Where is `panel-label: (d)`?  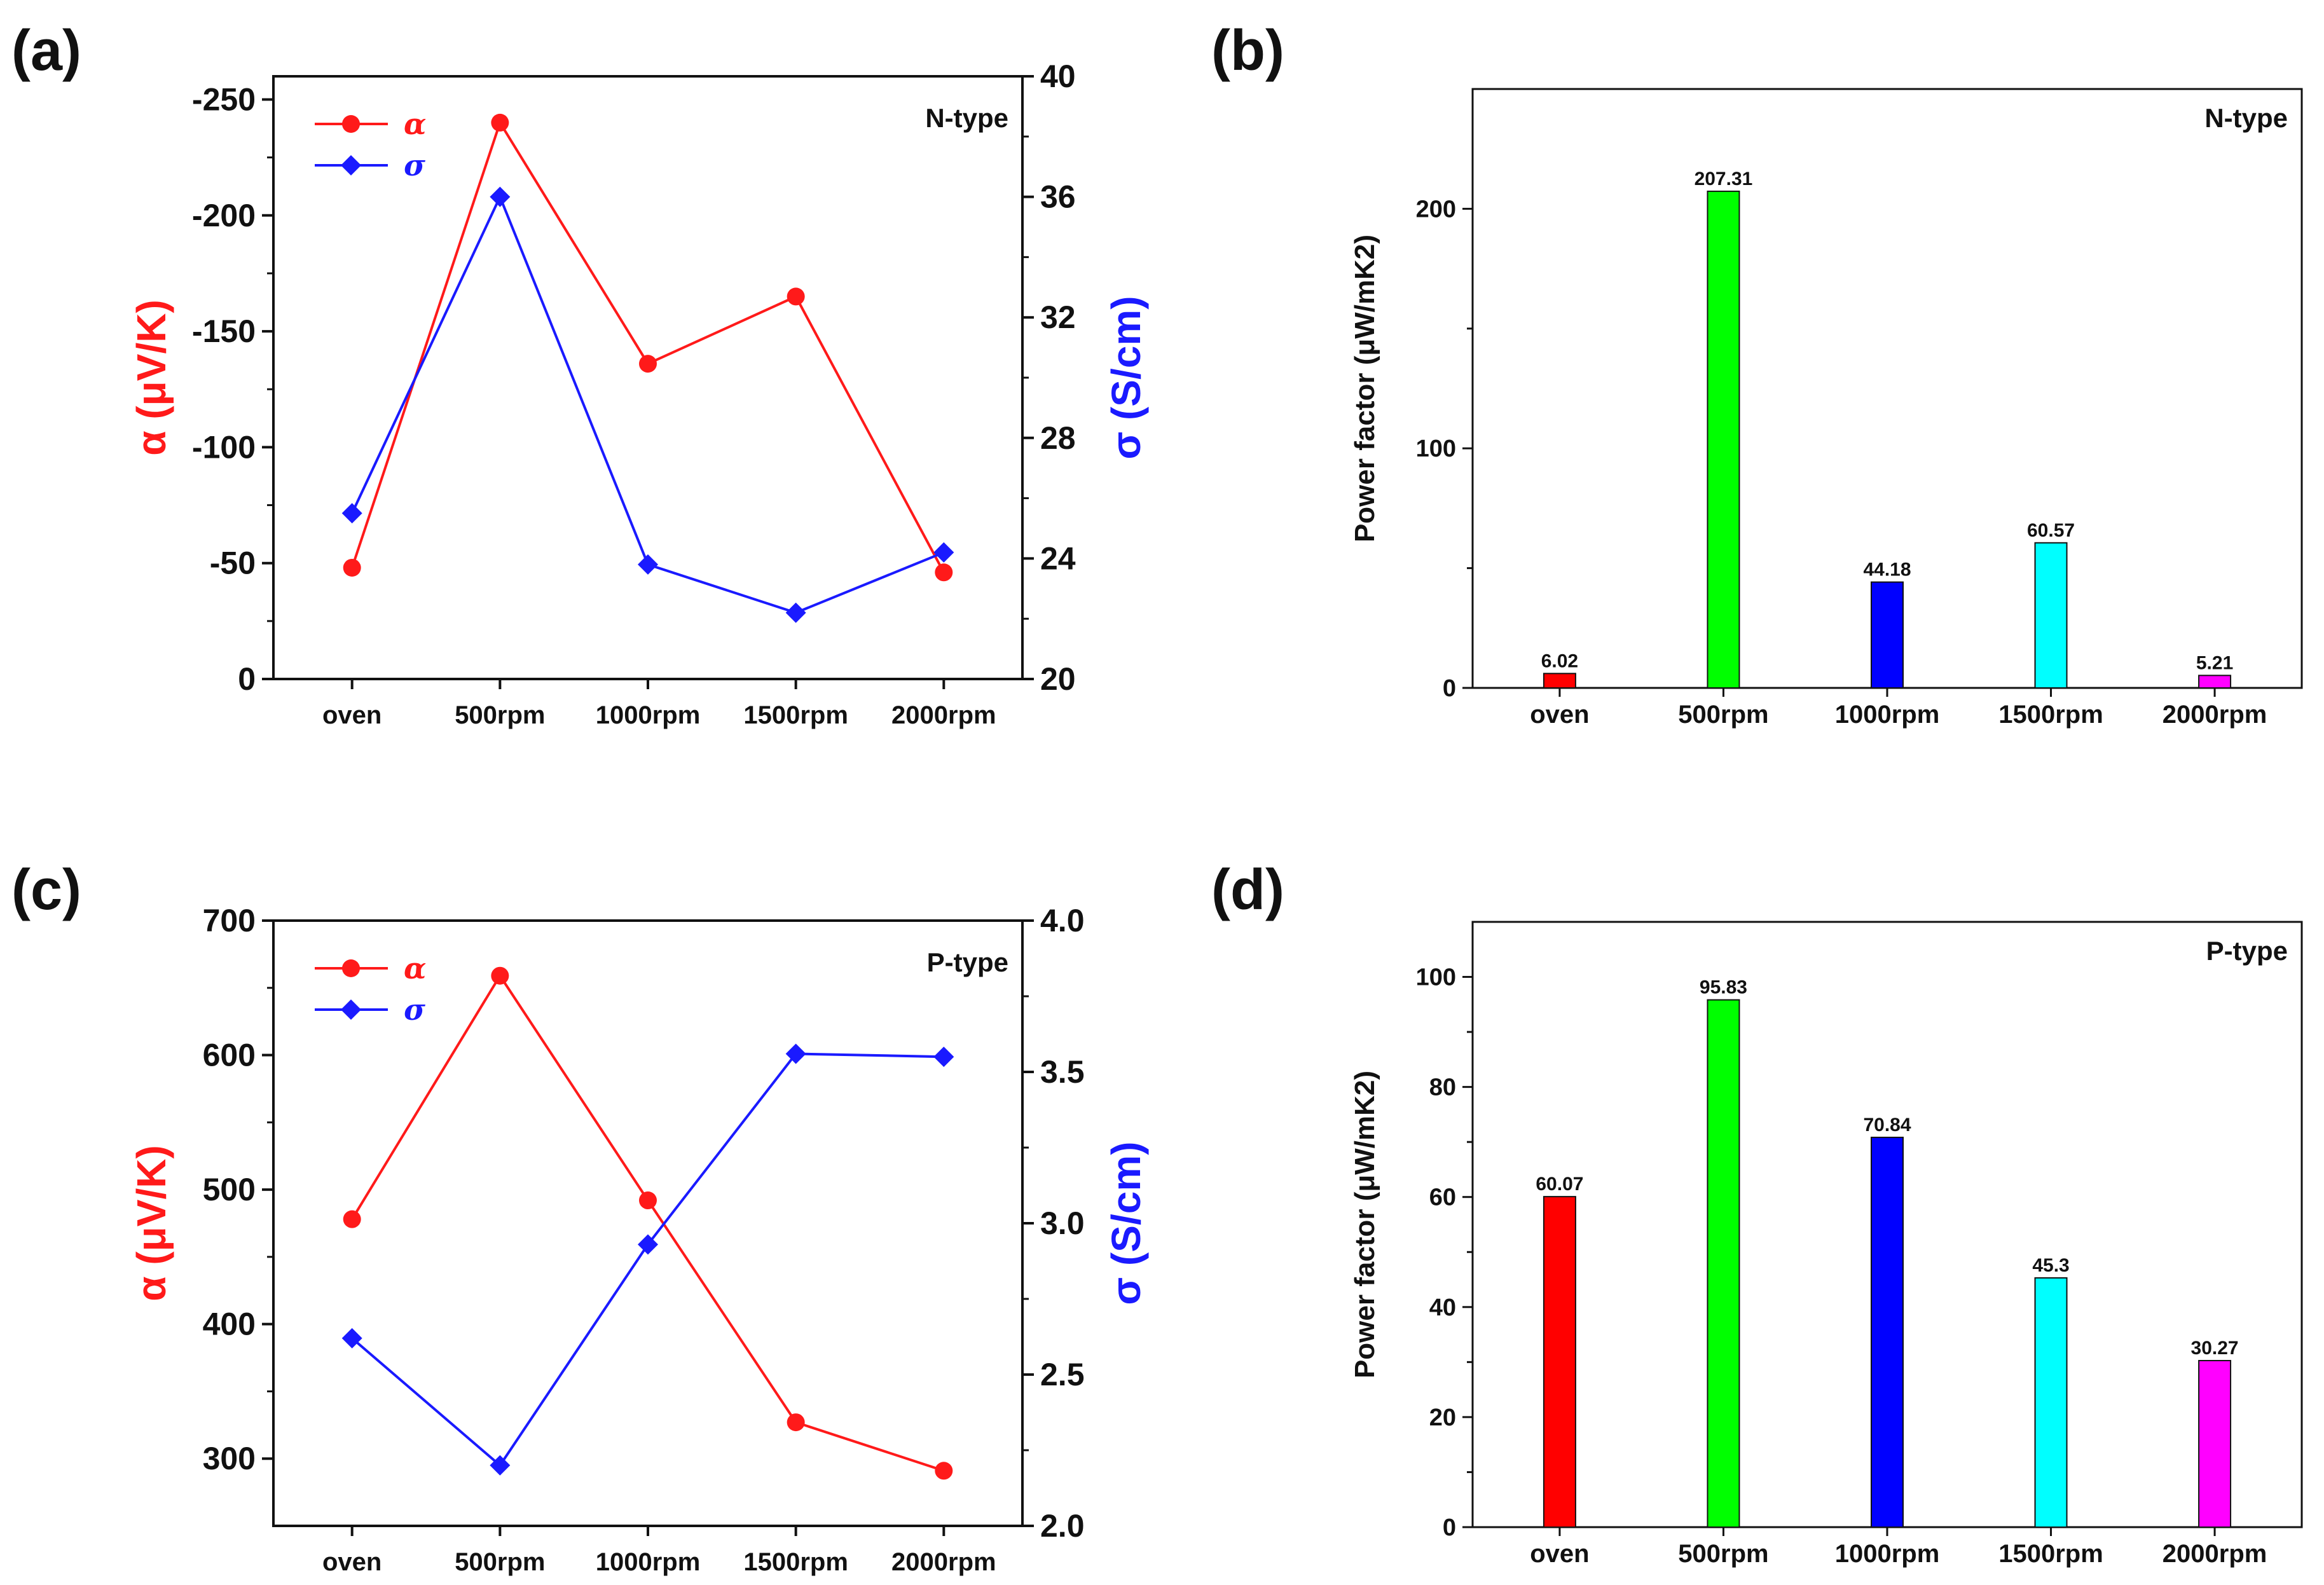
panel-label: (d) is located at coordinates (1247, 890).